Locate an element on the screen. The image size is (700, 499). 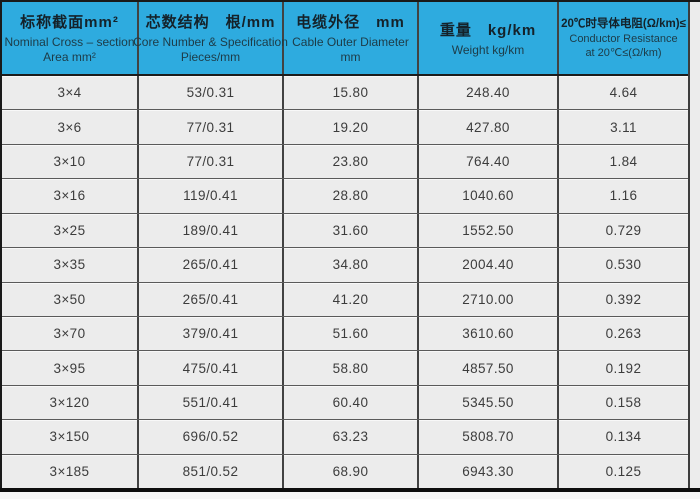
header-weight: 重量 kg/km Weight kg/km is located at coordinates (489, 38).